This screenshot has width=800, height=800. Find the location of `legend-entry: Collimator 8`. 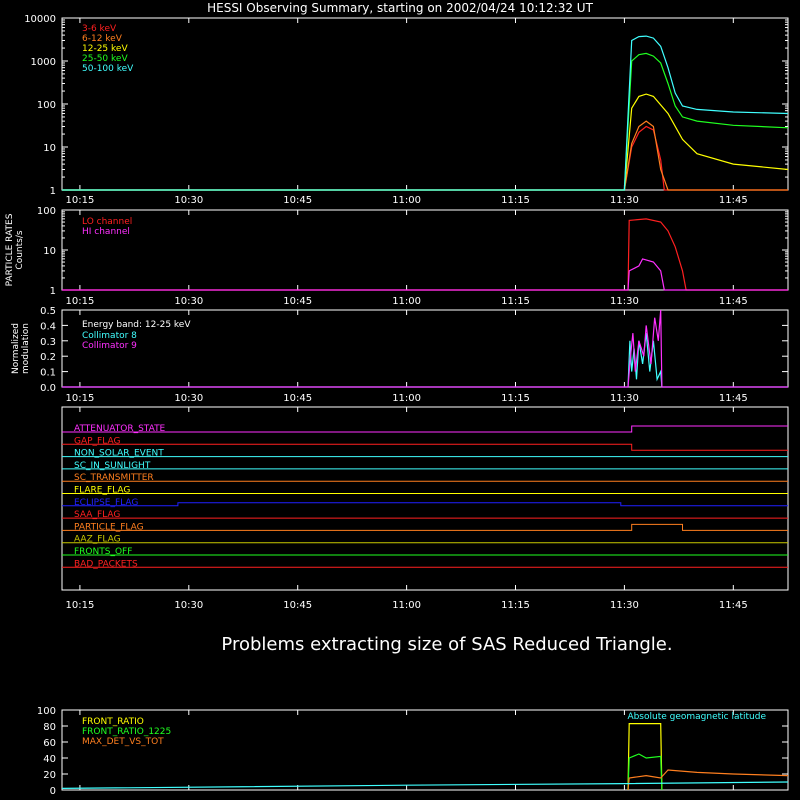

legend-entry: Collimator 8 is located at coordinates (109, 336).